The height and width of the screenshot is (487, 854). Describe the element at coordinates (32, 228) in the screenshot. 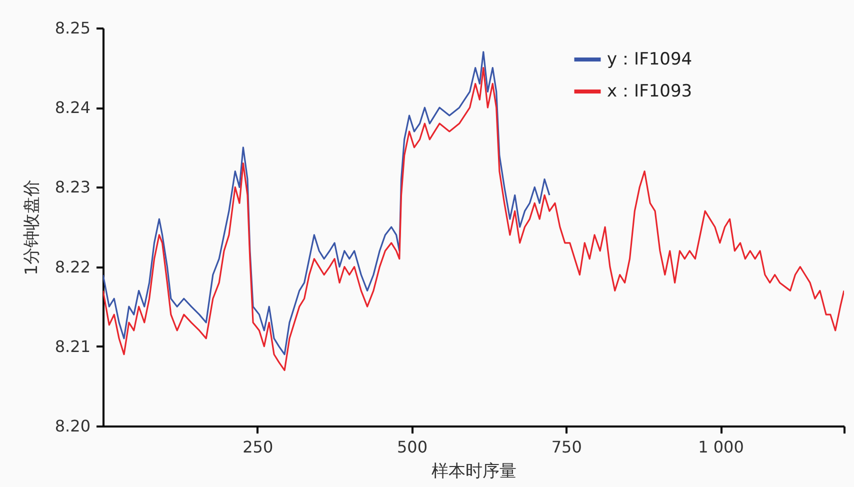

I see `y-axis-title: 1分钟收盘价` at that location.